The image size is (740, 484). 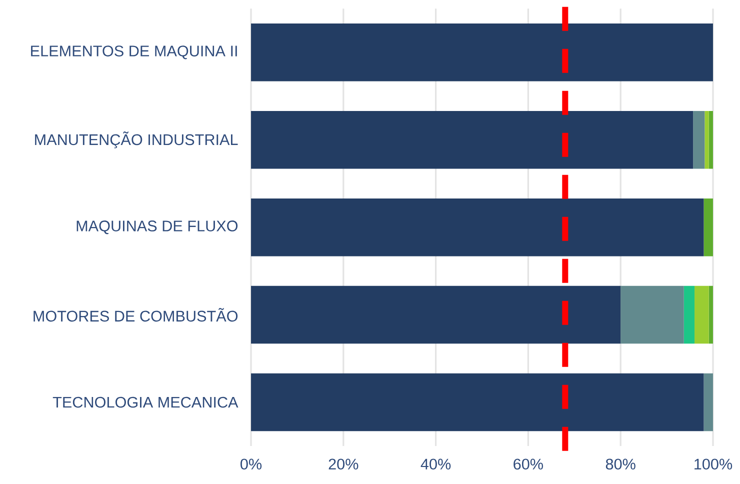 I want to click on y-tick-label: MAQUINAS DE FLUXO, so click(x=157, y=227).